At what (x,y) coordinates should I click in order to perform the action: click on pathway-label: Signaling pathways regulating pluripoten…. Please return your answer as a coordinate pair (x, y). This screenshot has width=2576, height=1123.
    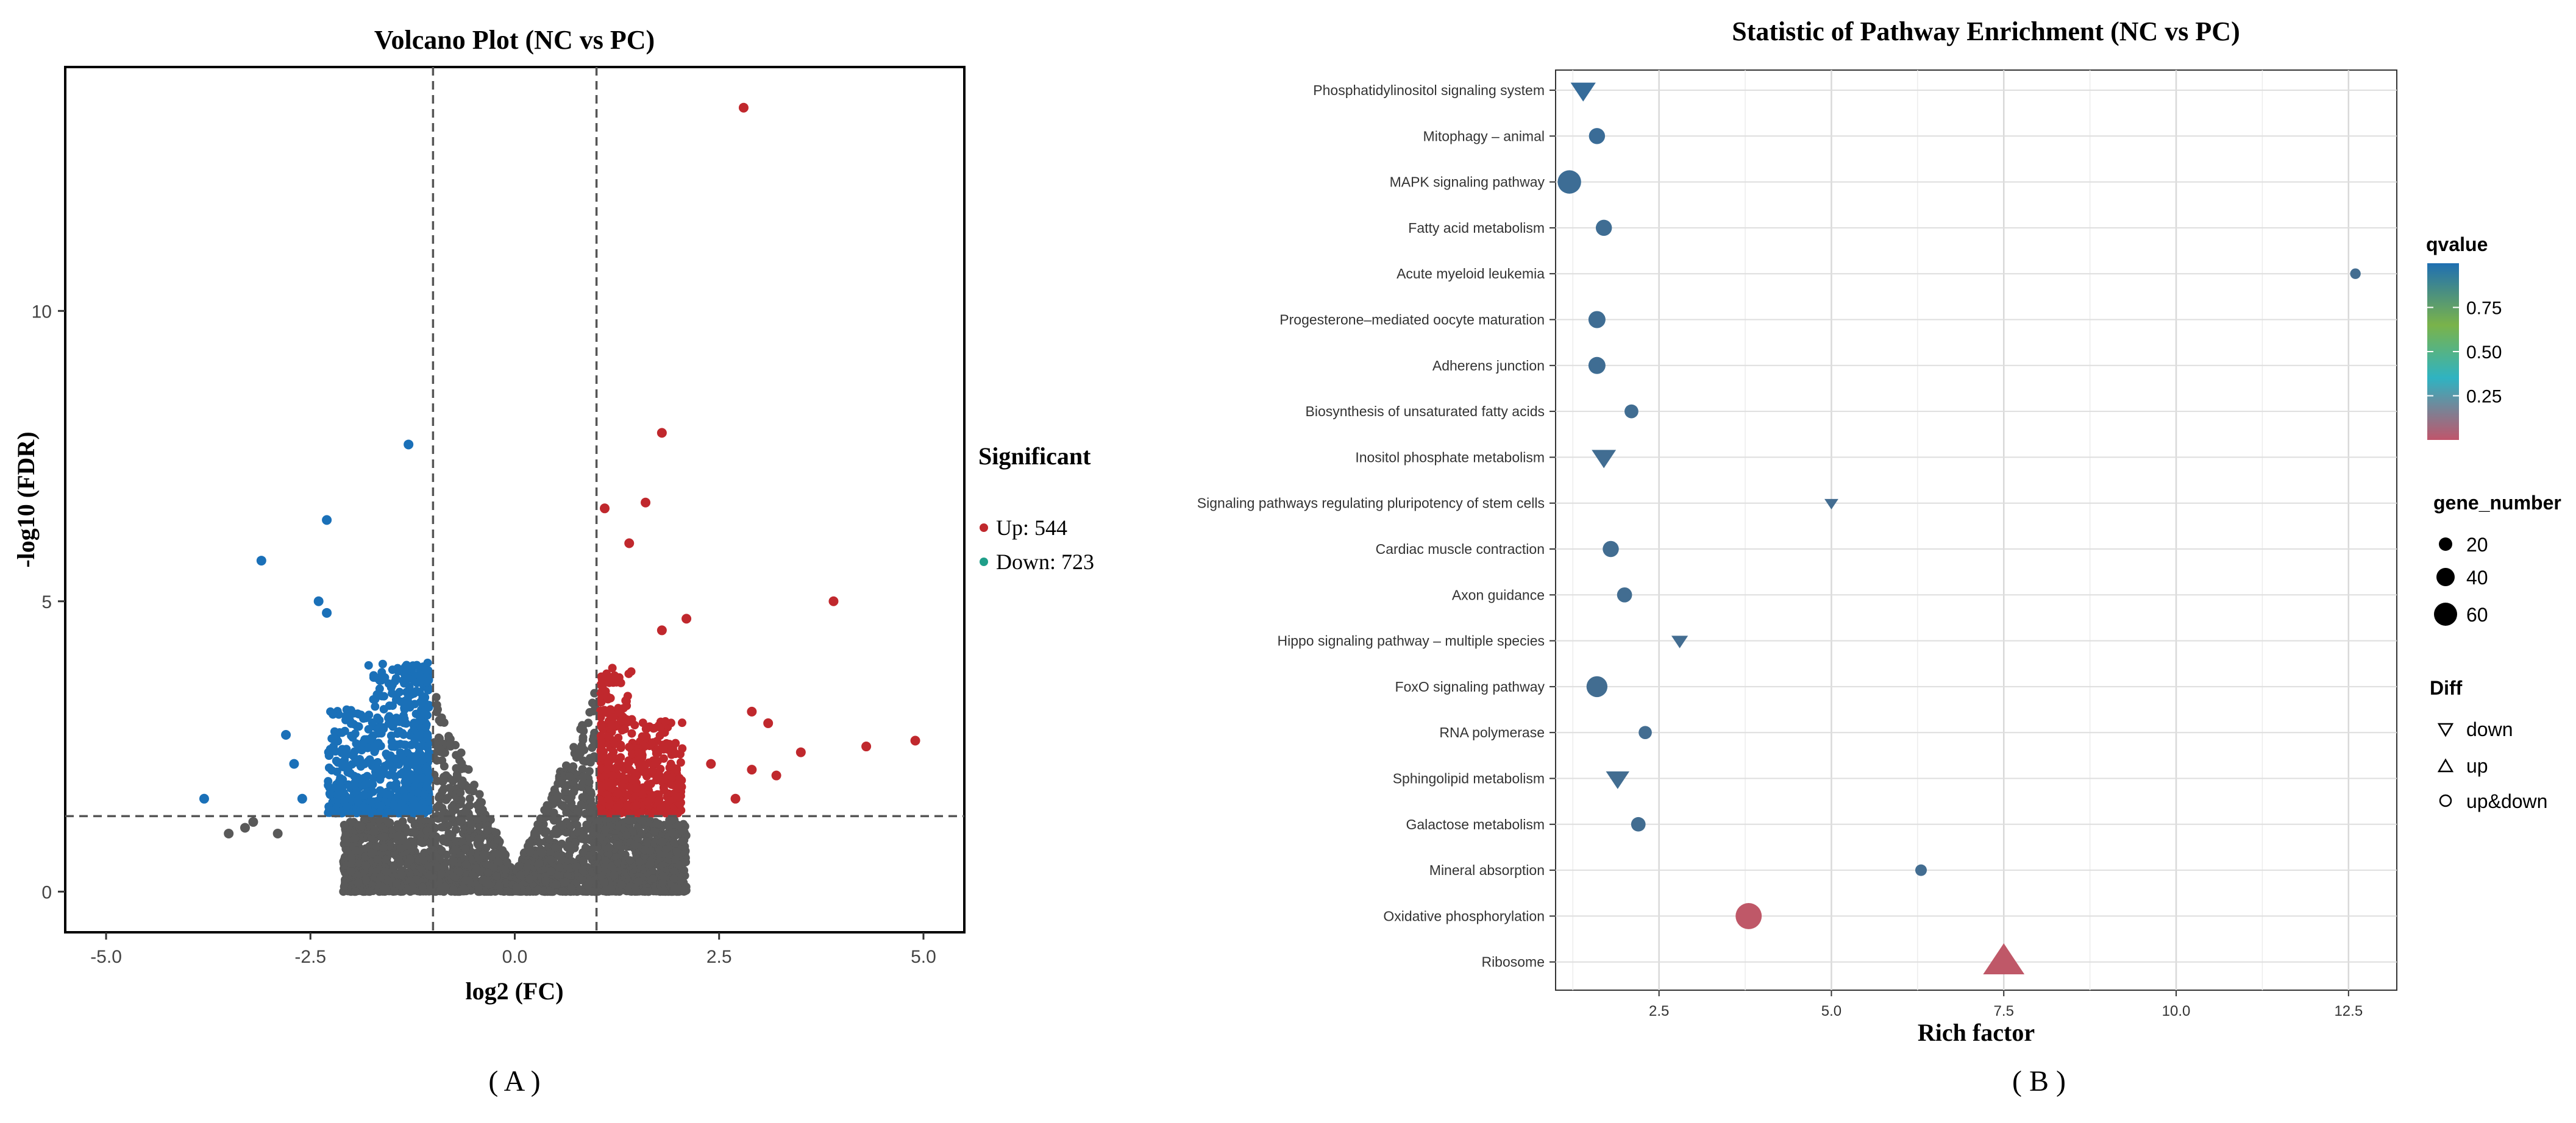
    Looking at the image, I should click on (1371, 503).